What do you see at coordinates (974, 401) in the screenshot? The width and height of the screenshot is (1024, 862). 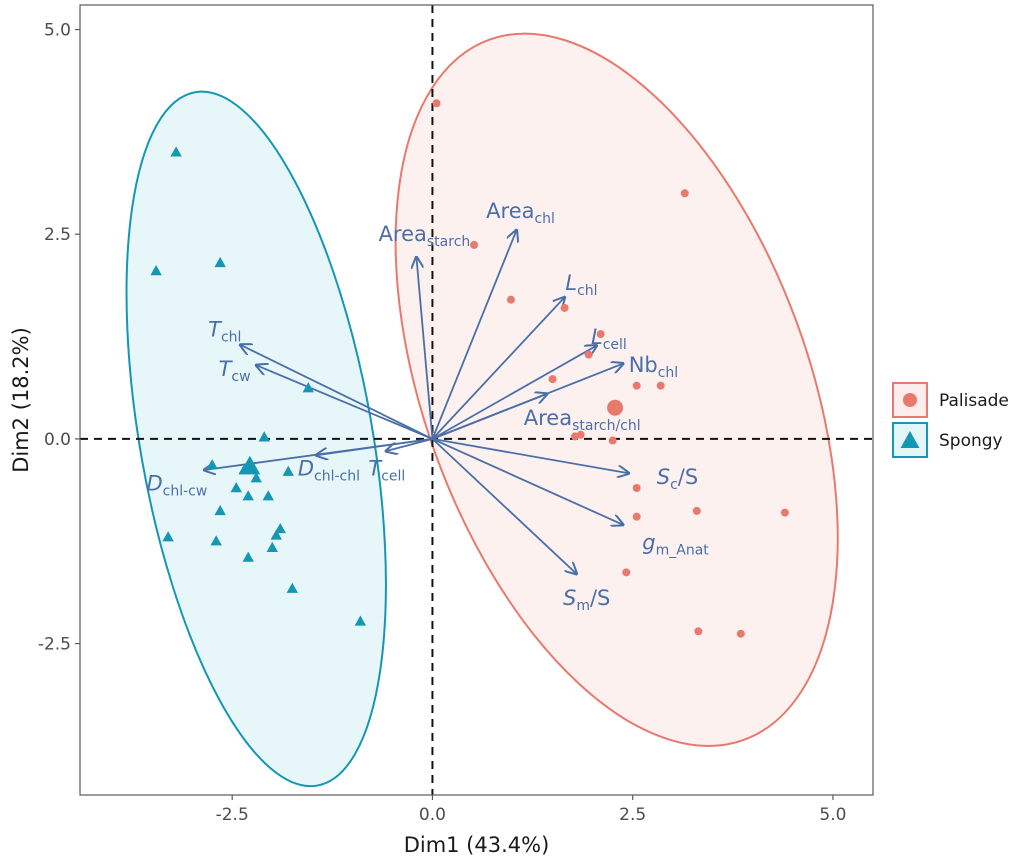 I see `legend-label-palisade: Palisade` at bounding box center [974, 401].